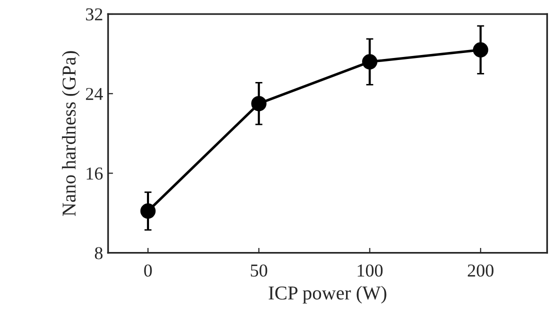 The width and height of the screenshot is (560, 334). I want to click on y-axis-title: Nano hardness (GPa), so click(71, 133).